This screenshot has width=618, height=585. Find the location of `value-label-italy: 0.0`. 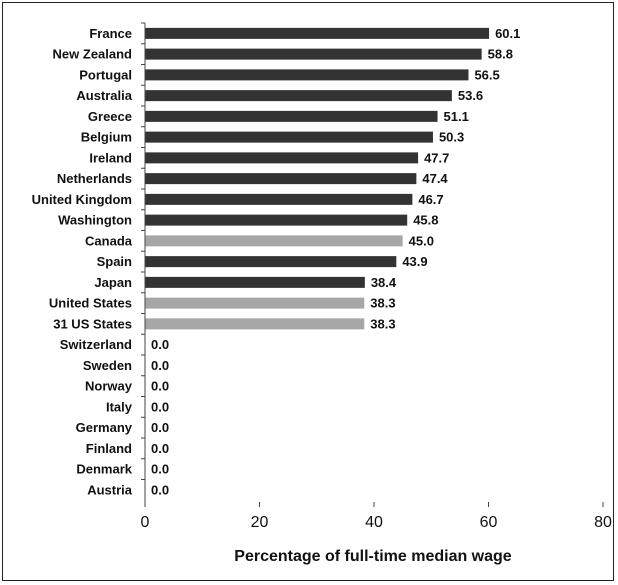

value-label-italy: 0.0 is located at coordinates (160, 406).